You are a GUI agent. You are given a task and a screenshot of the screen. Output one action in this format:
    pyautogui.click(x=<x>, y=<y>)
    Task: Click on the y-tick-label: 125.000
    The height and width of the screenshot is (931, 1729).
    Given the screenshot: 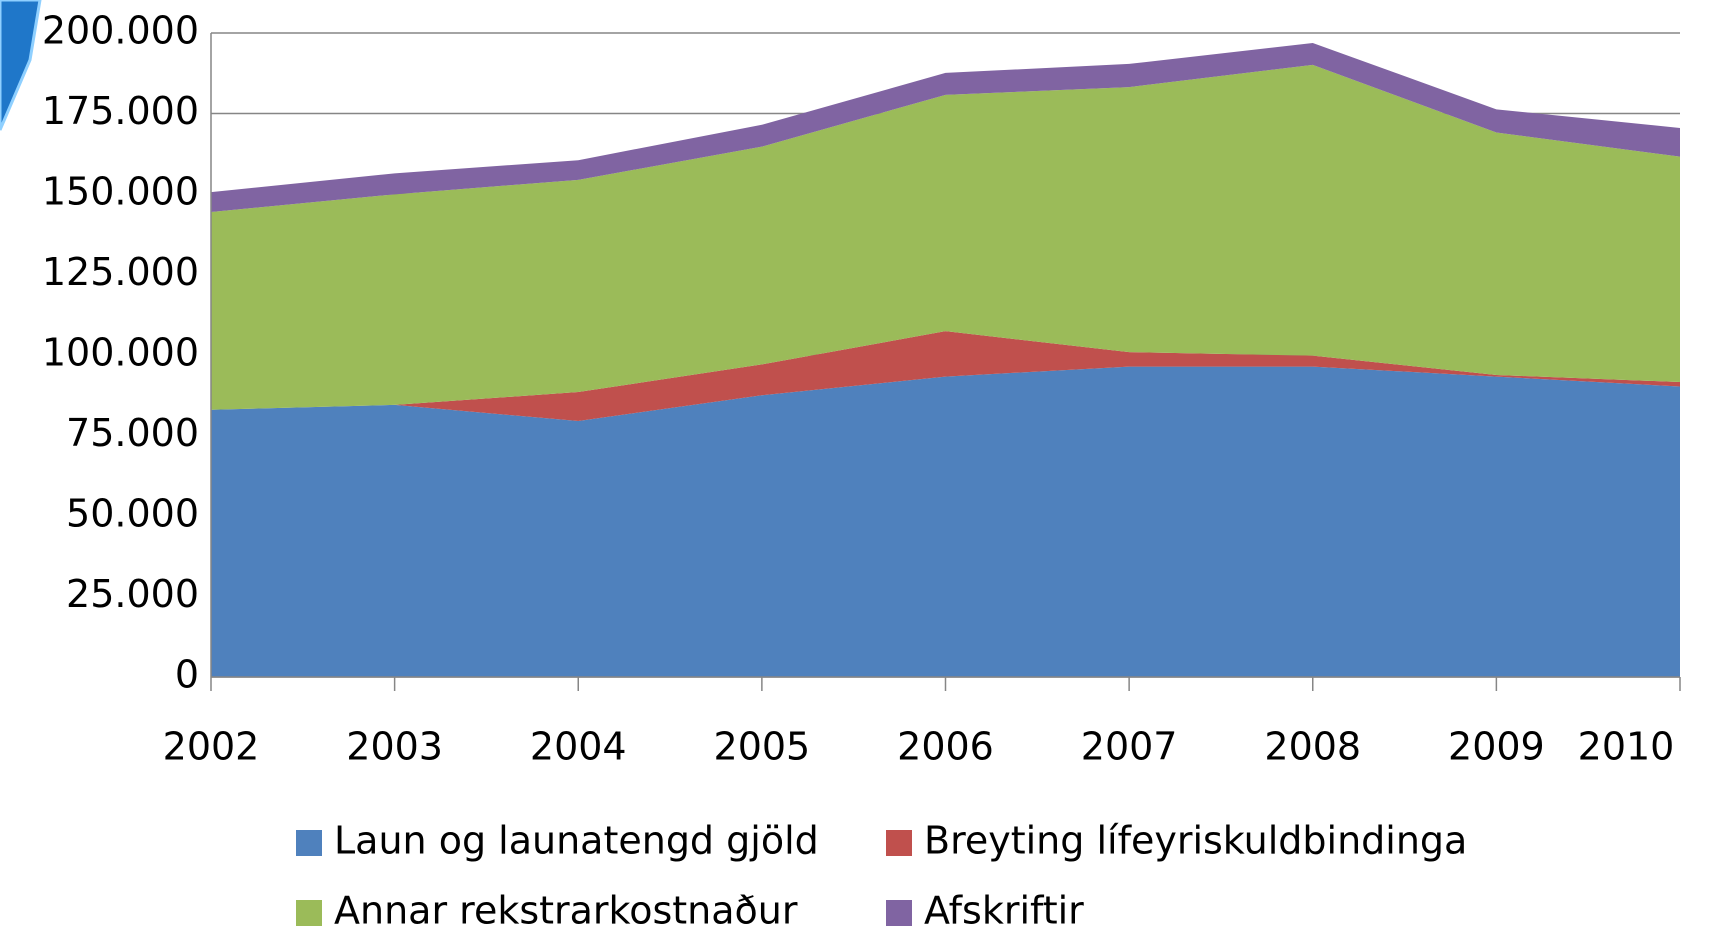 What is the action you would take?
    pyautogui.click(x=120, y=272)
    